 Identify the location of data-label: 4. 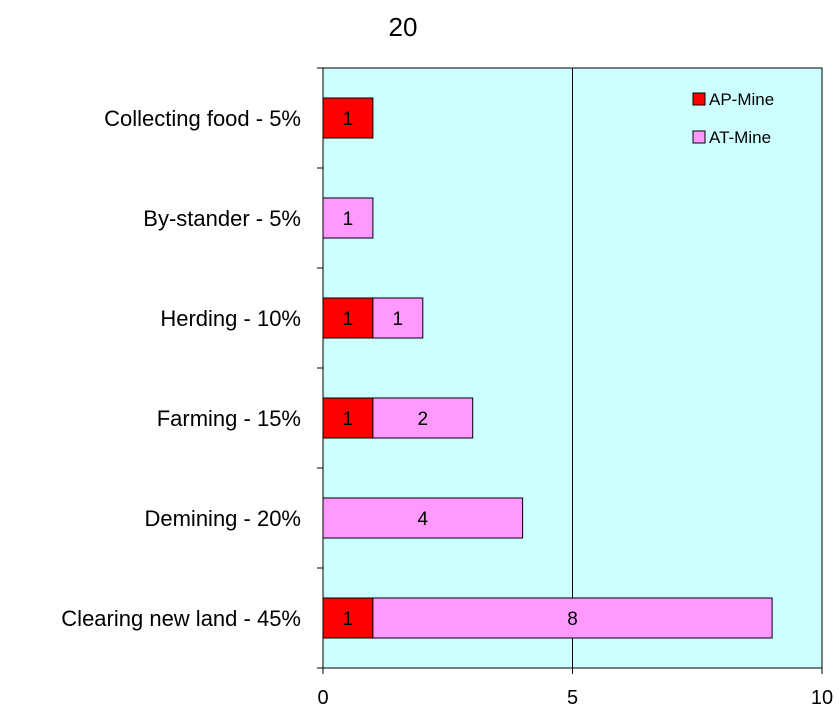
(423, 519).